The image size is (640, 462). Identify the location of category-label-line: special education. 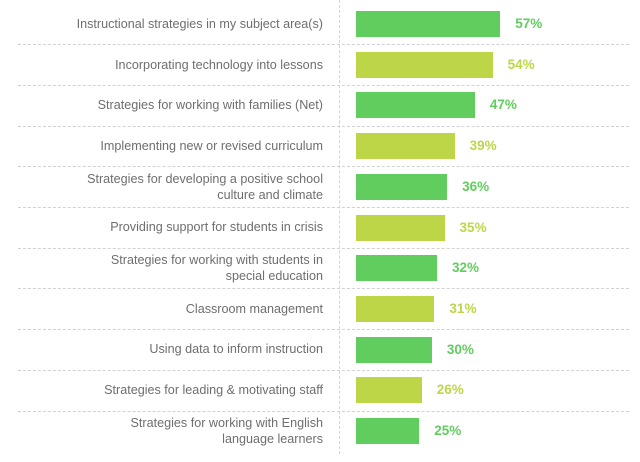
(274, 276).